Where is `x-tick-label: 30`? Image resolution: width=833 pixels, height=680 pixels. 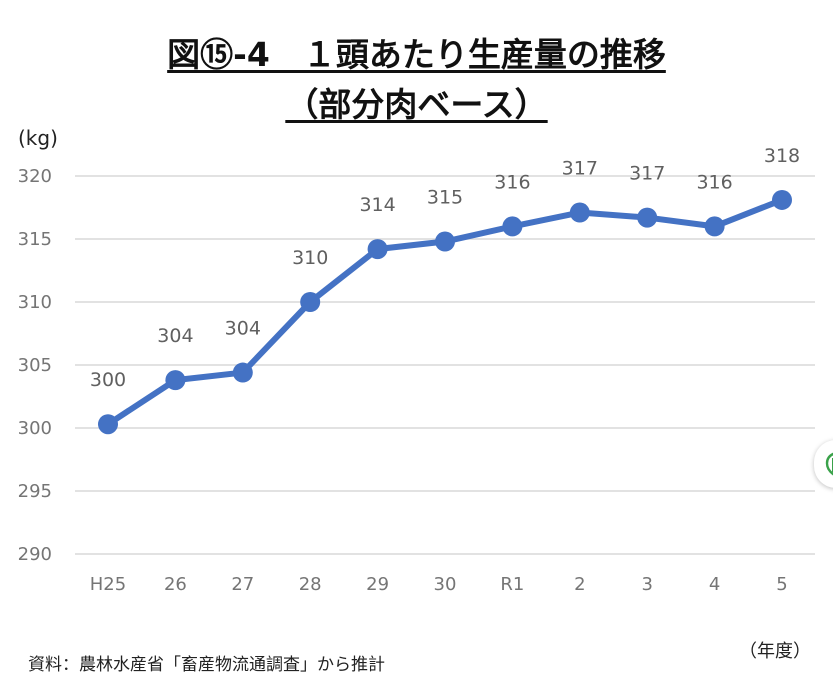
x-tick-label: 30 is located at coordinates (445, 584).